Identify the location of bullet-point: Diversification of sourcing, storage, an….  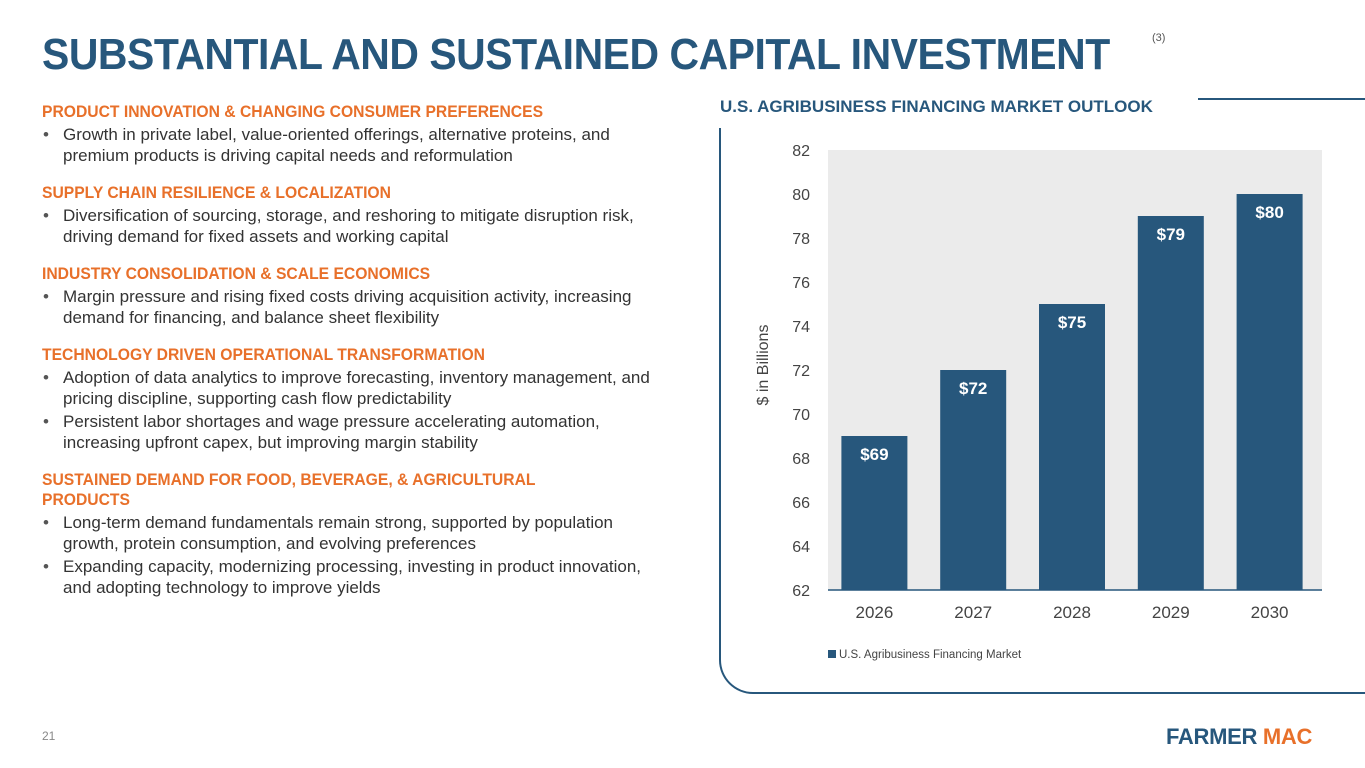
(347, 226).